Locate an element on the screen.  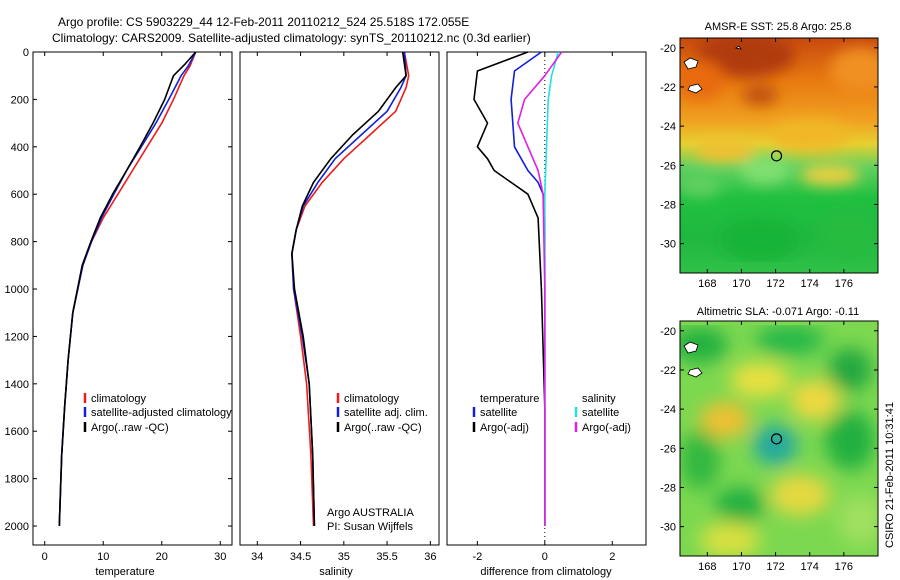
x-tick-label: 34.5 is located at coordinates (300, 557).